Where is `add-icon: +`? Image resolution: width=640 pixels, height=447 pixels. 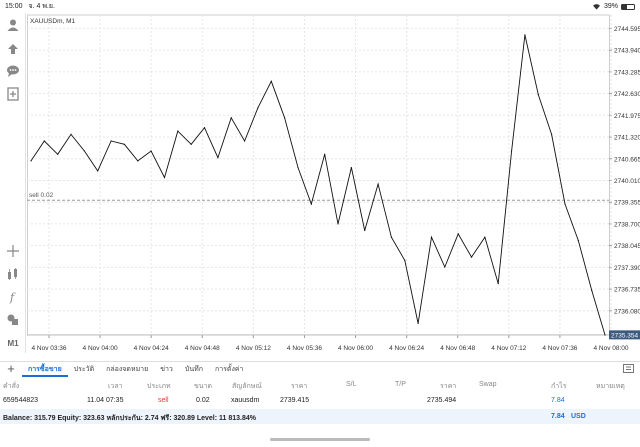 add-icon: + is located at coordinates (11, 368).